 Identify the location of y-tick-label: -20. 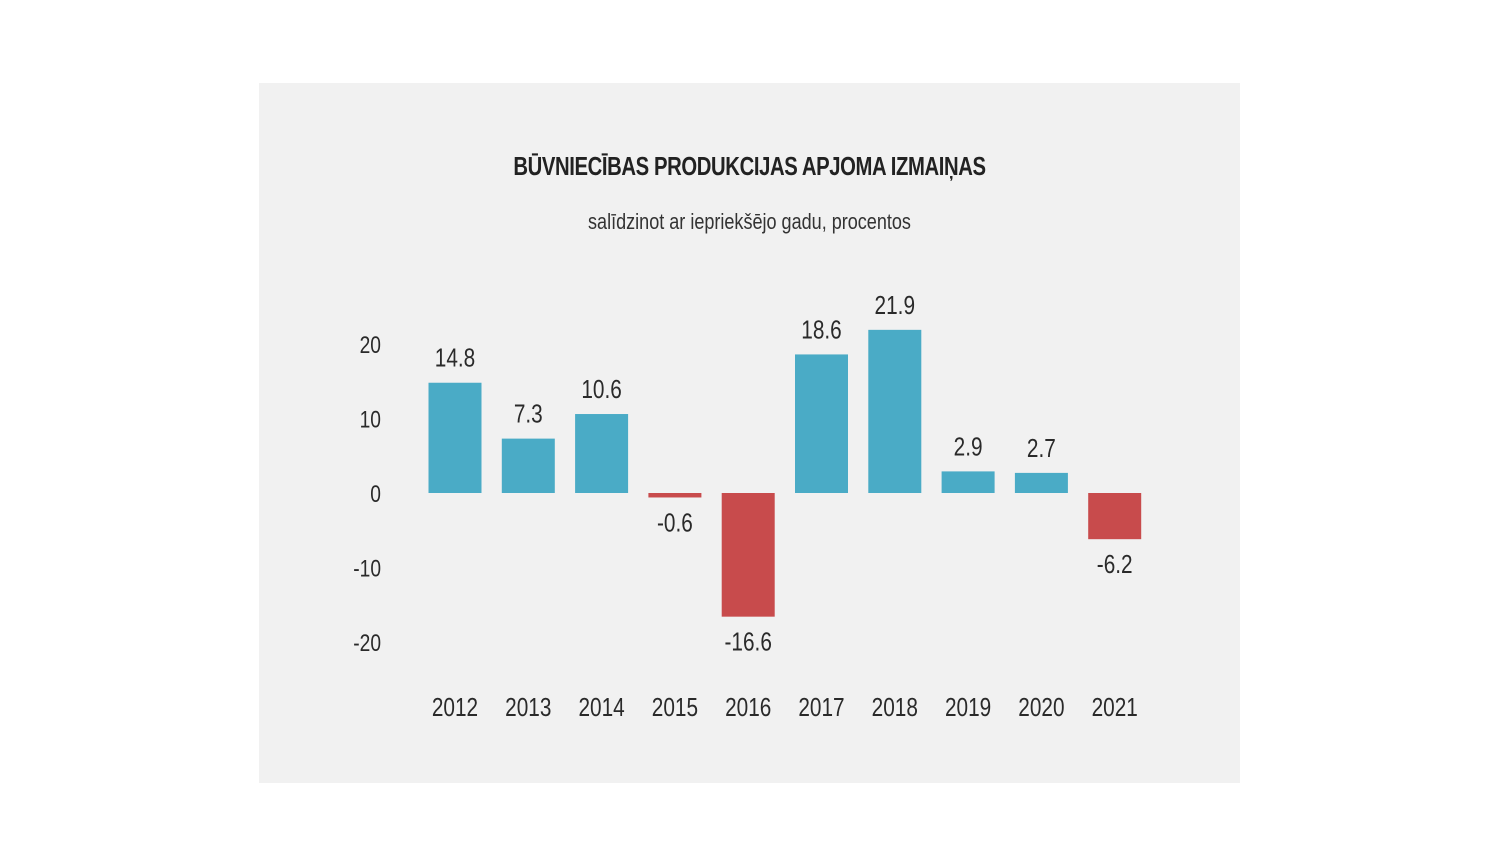
(367, 643).